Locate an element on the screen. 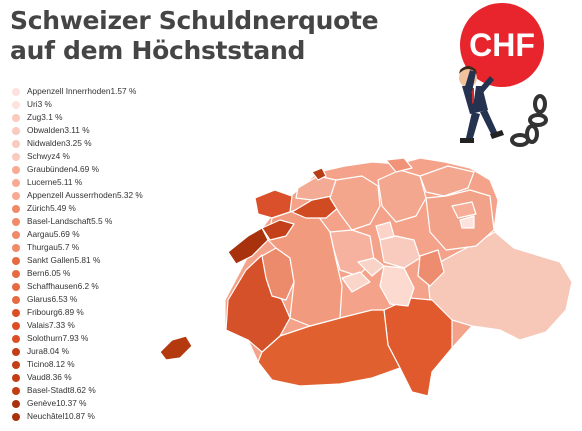 The image size is (582, 431). legend-value: 8.12 % is located at coordinates (61, 364).